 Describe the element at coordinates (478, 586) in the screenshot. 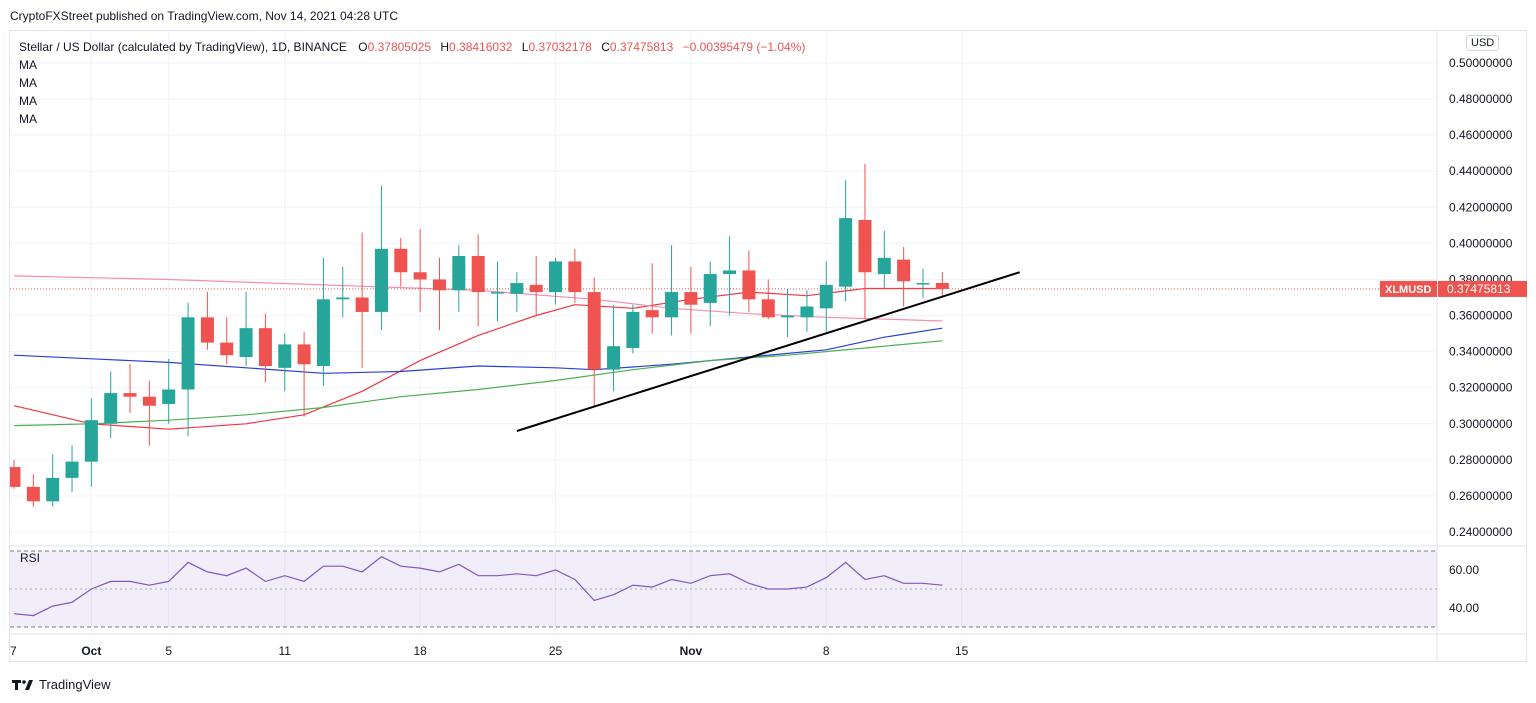

I see `rsi-line` at that location.